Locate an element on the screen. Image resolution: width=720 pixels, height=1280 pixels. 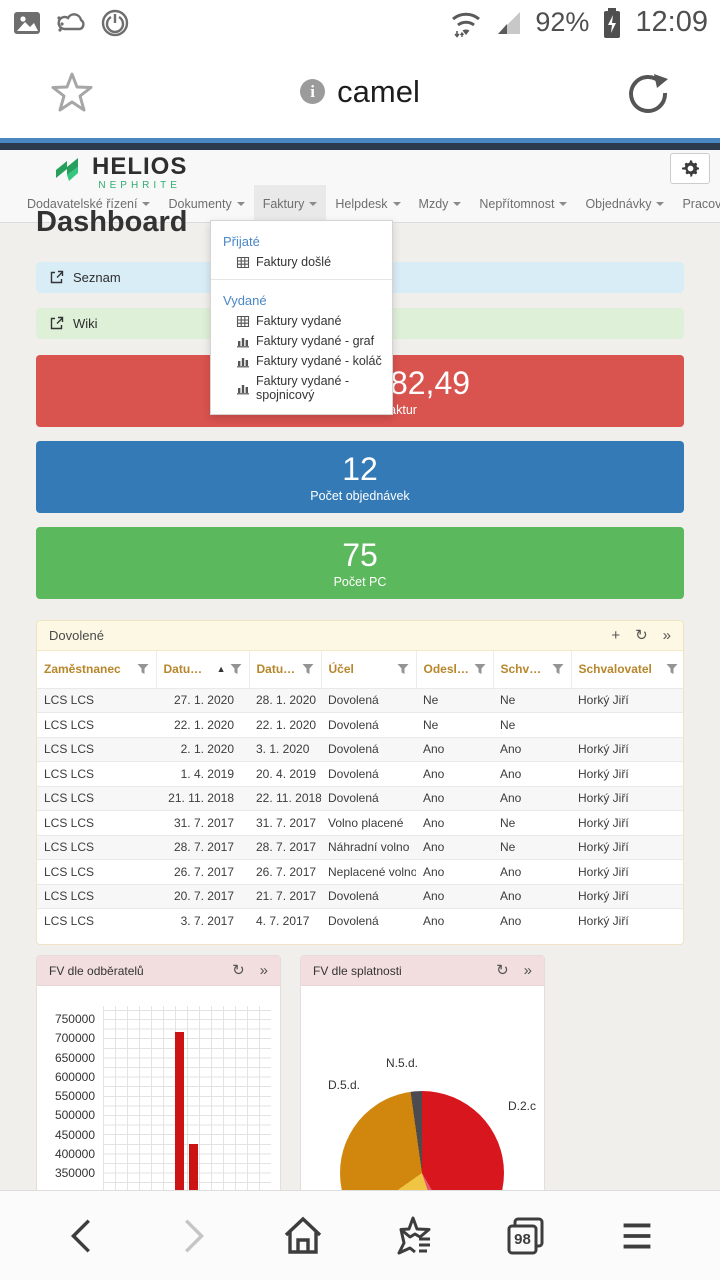
column-header: Schvalovatel is located at coordinates (626, 669).